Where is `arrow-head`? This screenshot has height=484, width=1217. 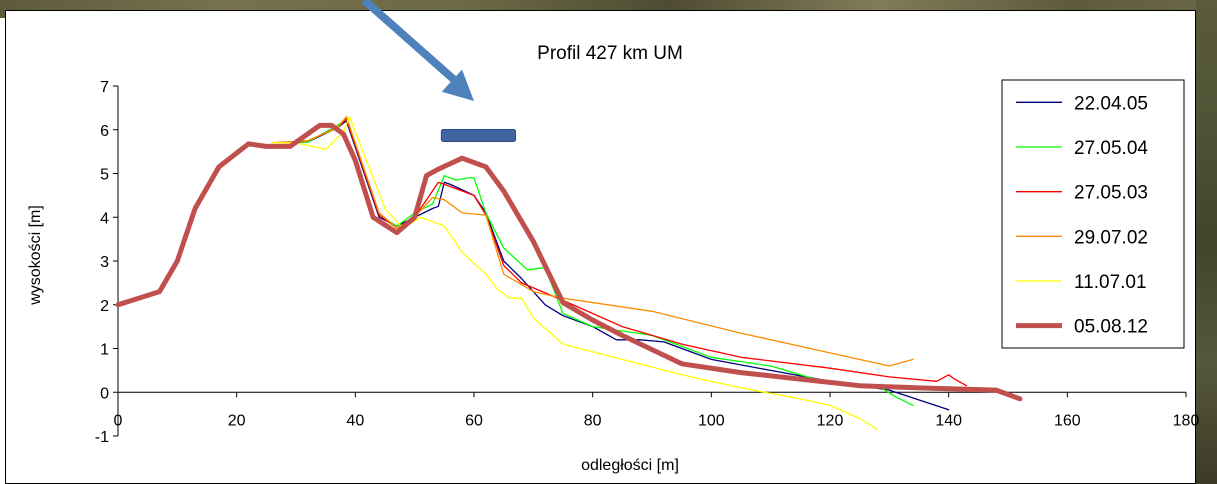
arrow-head is located at coordinates (457, 85).